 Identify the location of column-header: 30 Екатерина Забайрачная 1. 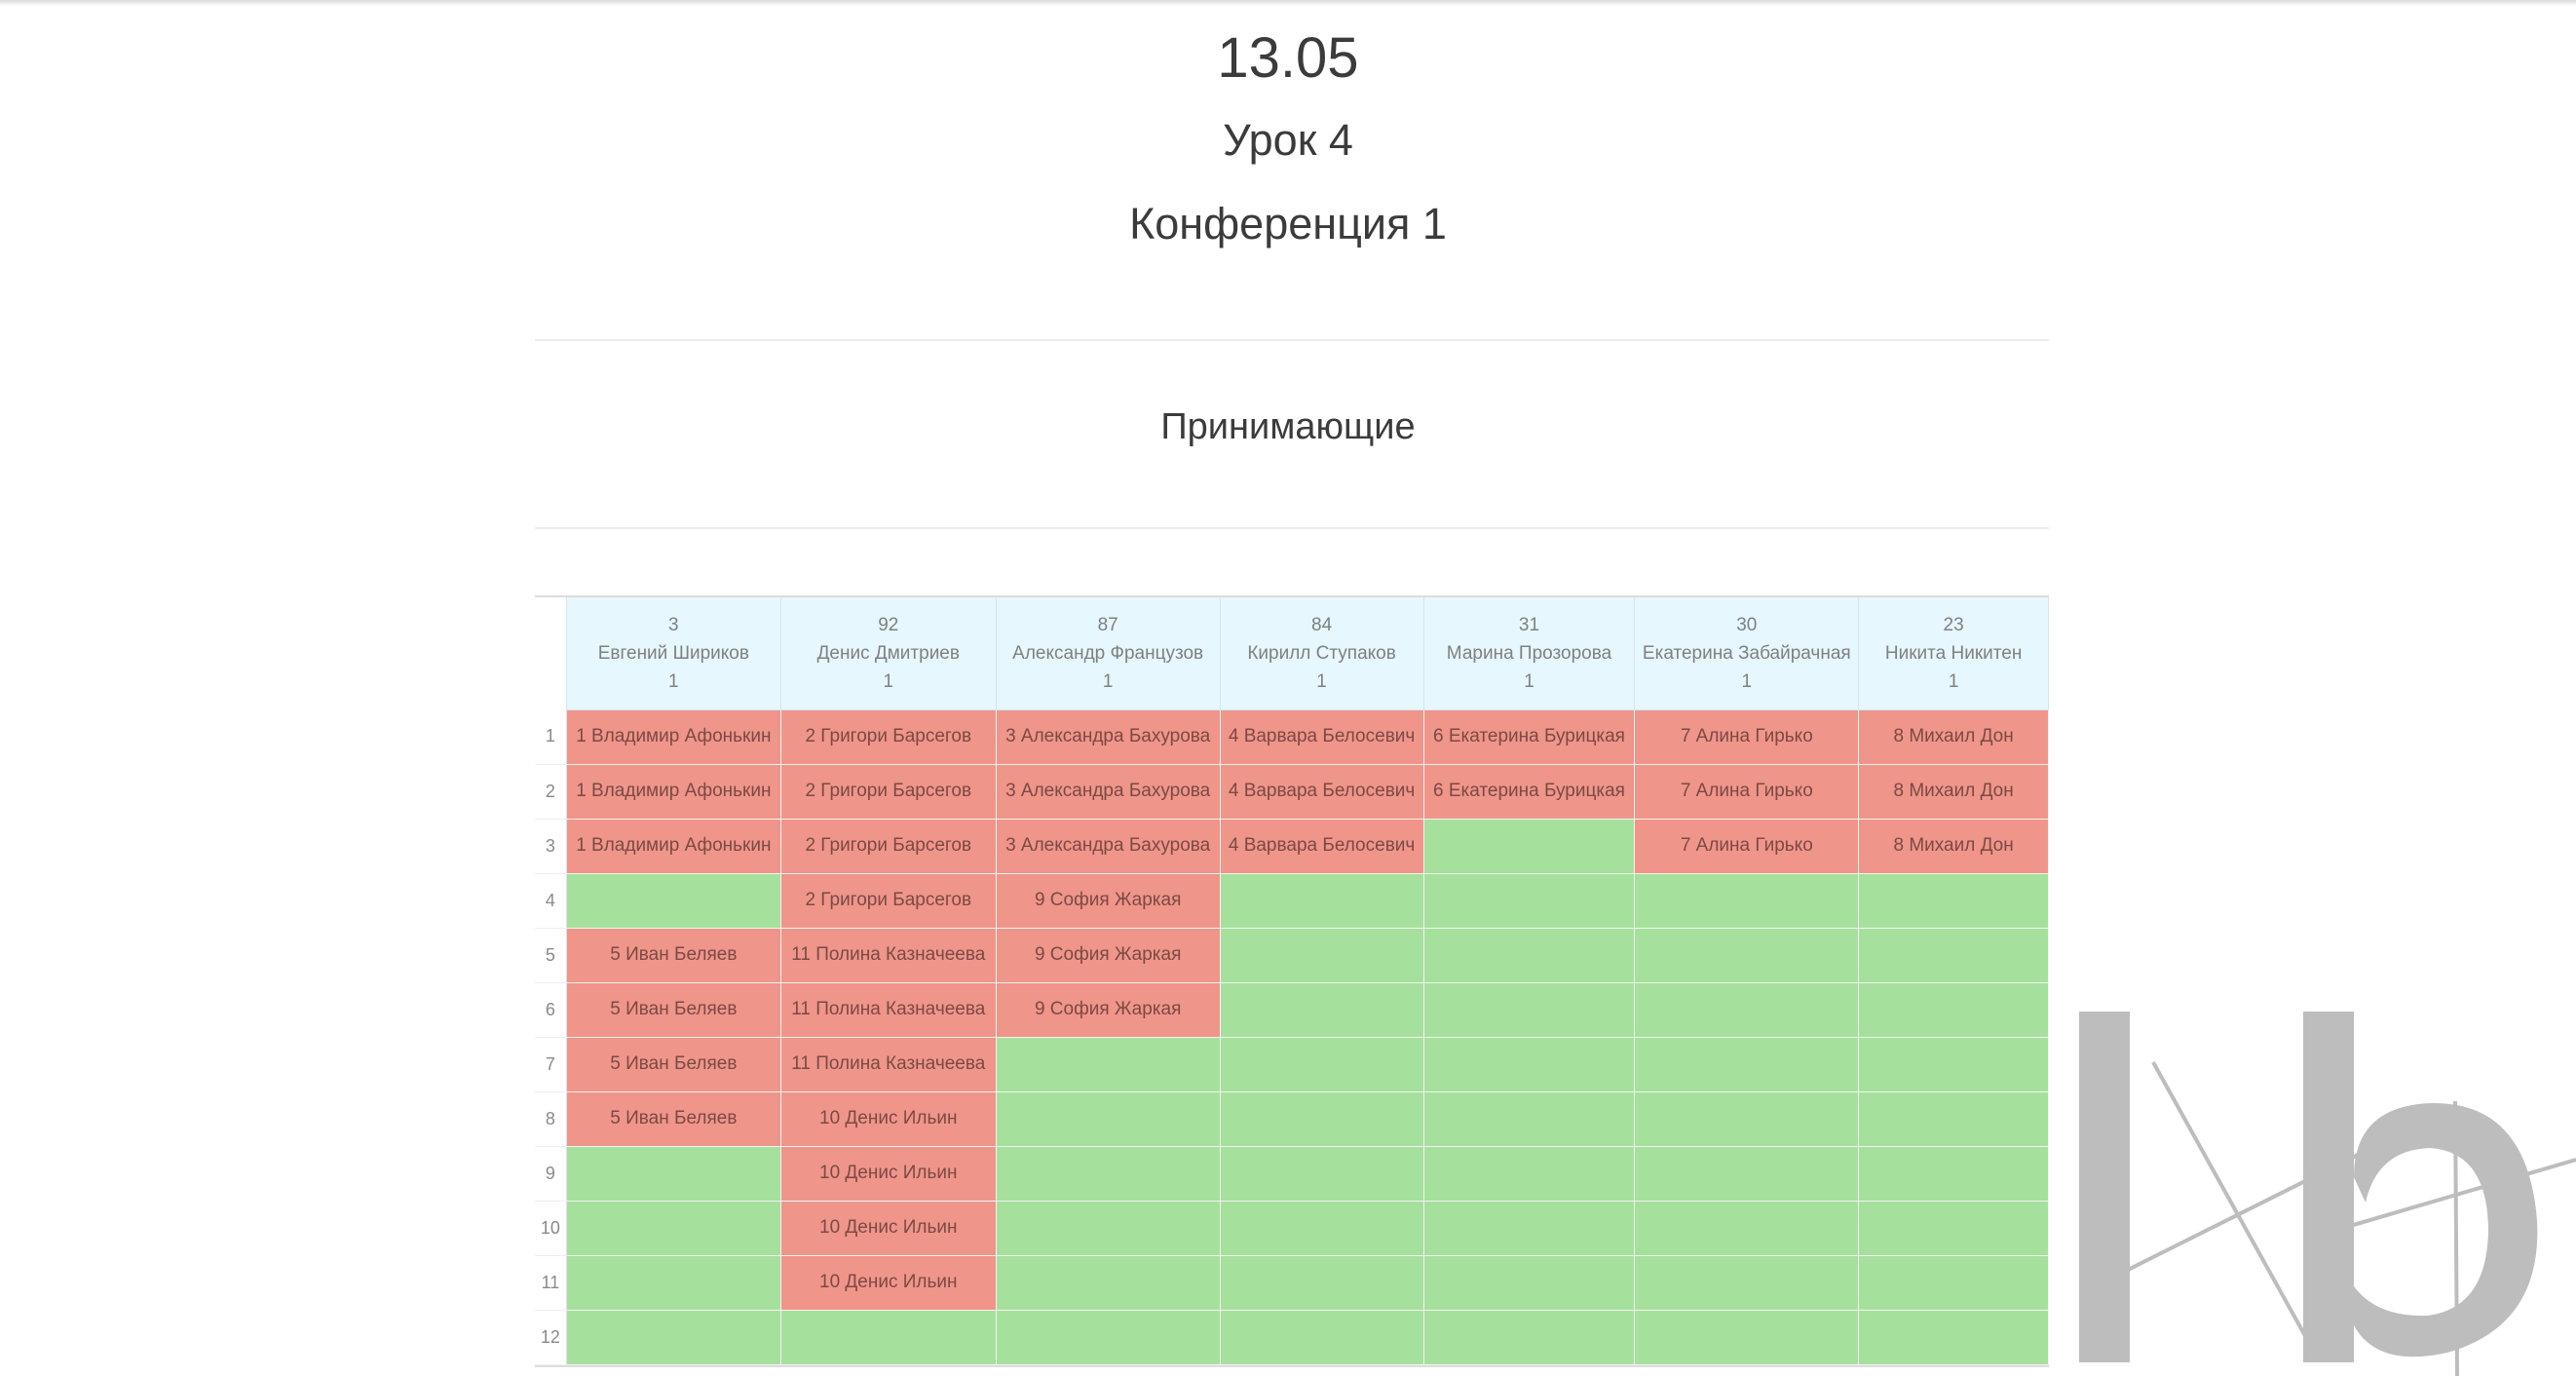
(1747, 653).